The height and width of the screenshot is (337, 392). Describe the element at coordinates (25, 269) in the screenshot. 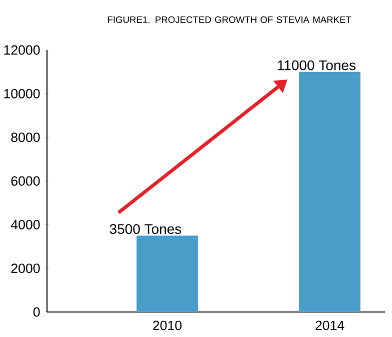

I see `y-tick-label: 2000` at that location.